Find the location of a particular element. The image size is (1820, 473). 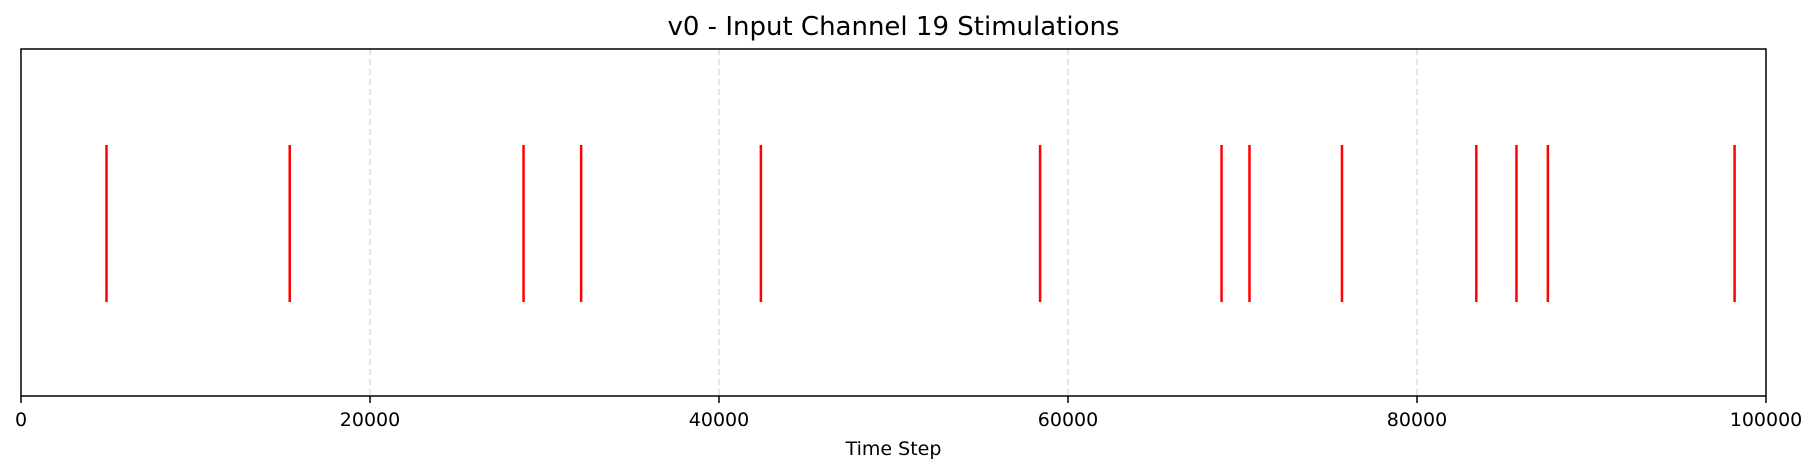

x-tick-label: 40000 is located at coordinates (719, 420).